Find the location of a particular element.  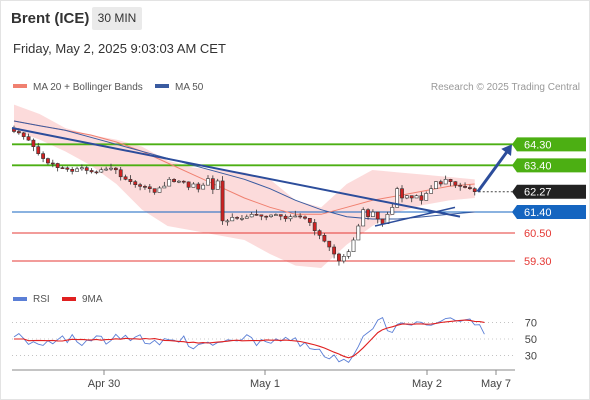

current-price-label: 62.27 is located at coordinates (538, 193).